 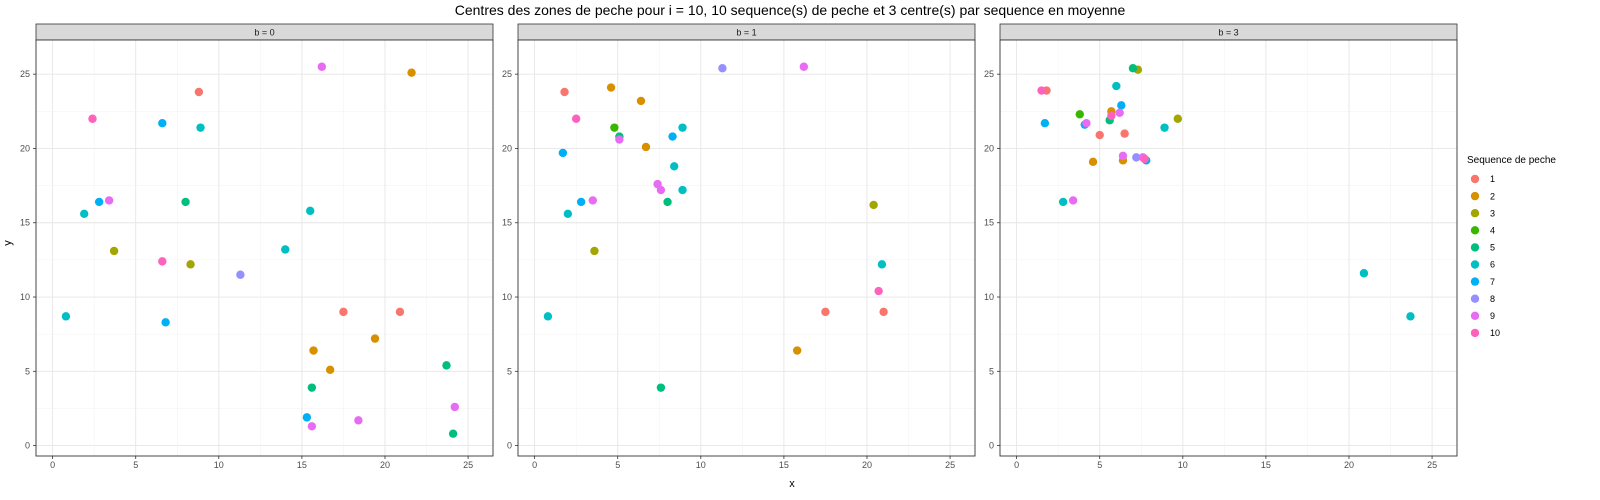 I want to click on legend-label: 10, so click(x=1495, y=333).